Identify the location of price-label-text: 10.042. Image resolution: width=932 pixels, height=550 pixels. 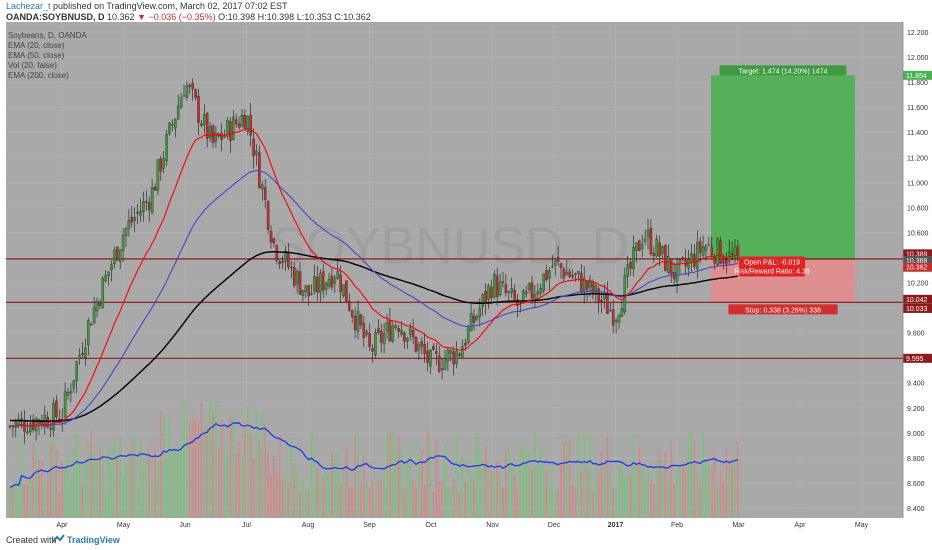
(917, 300).